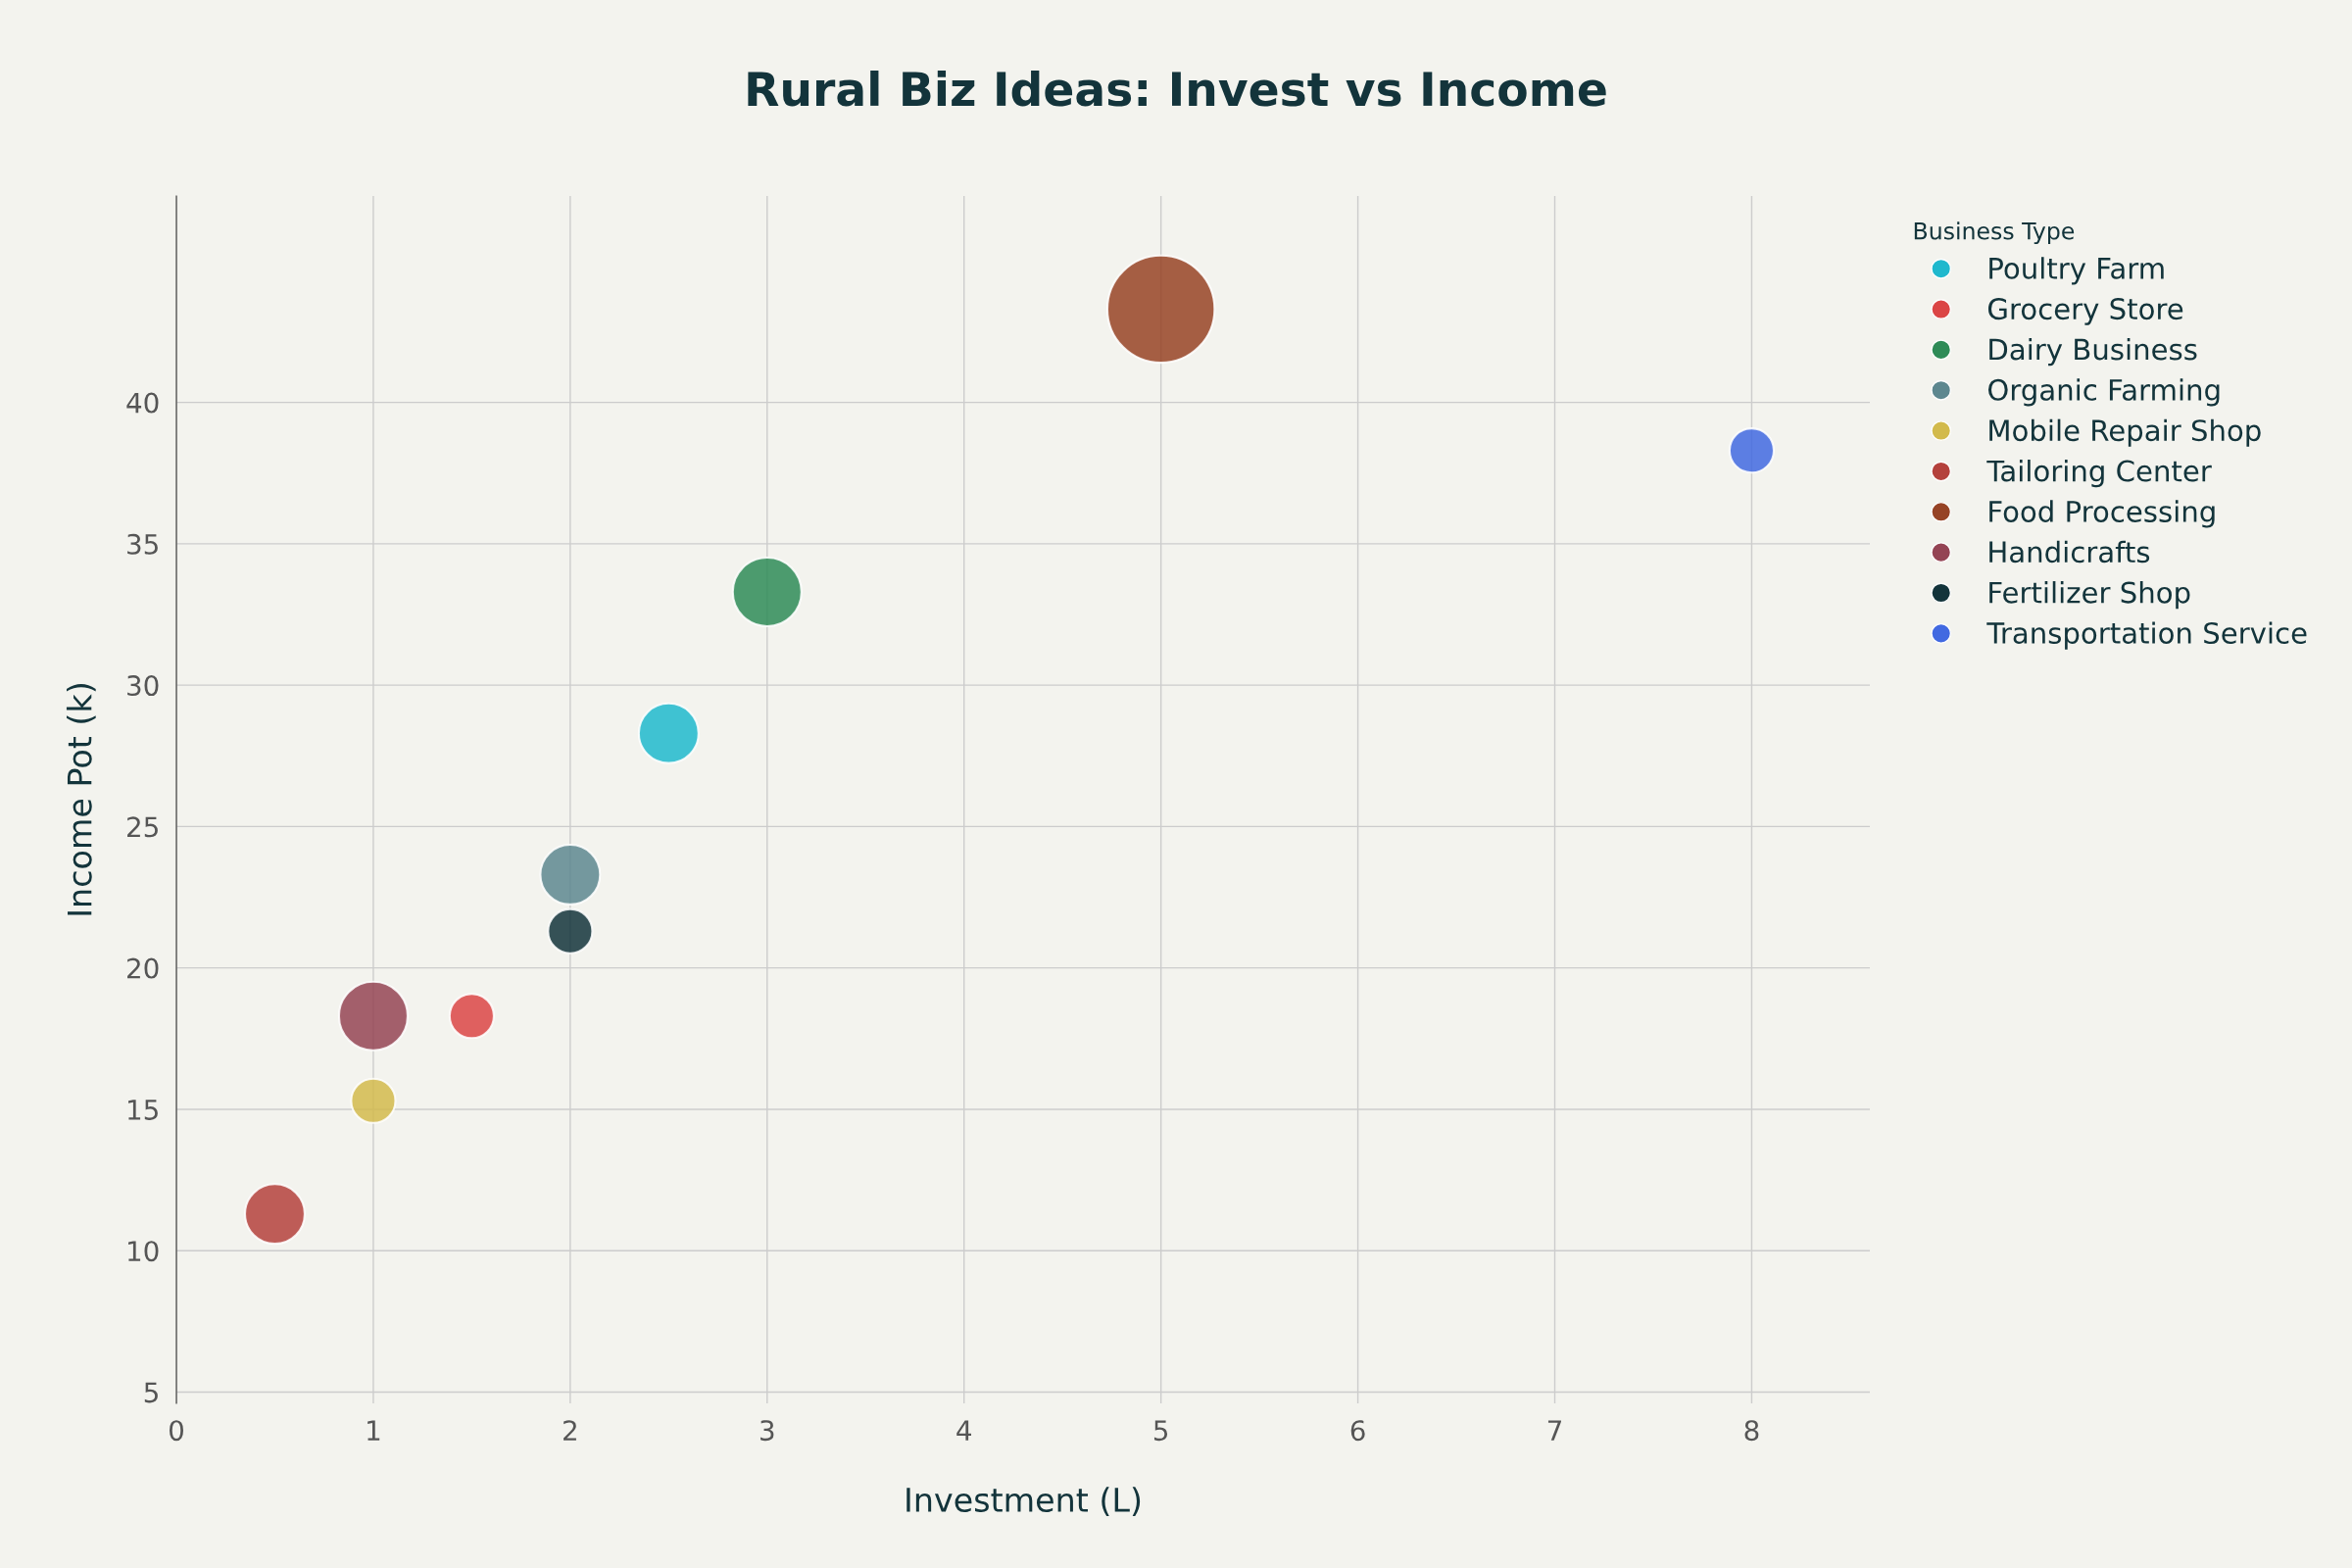  What do you see at coordinates (1177, 89) in the screenshot?
I see `chart-title: Rural Biz Ideas: Invest vs Income` at bounding box center [1177, 89].